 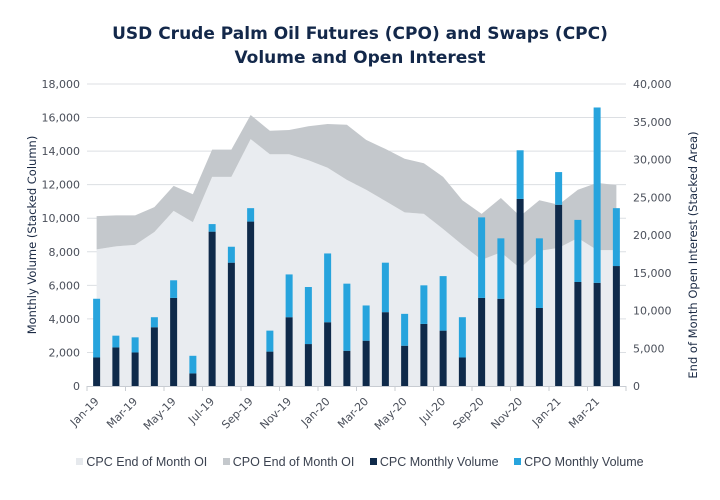 I want to click on right-tick-label: 20,000, so click(x=652, y=235).